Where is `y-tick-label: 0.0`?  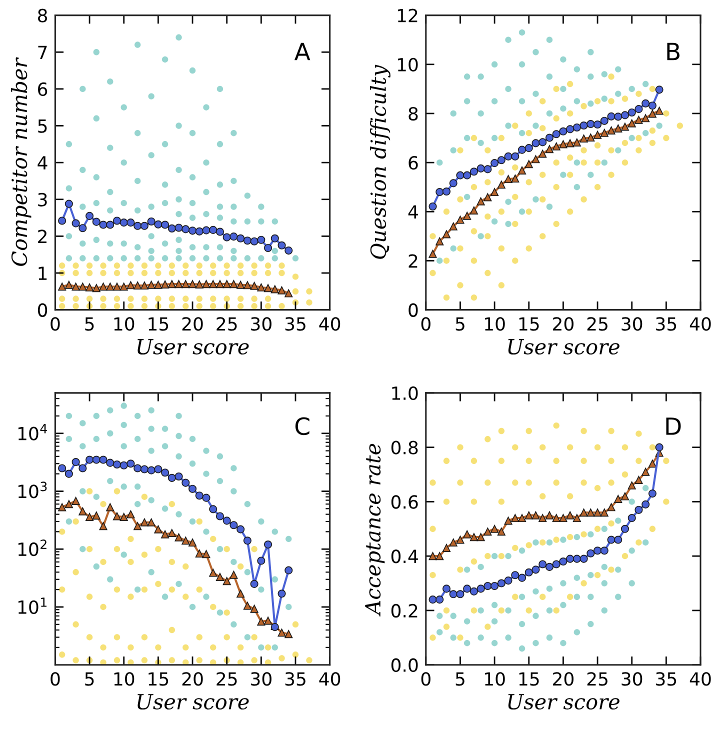 y-tick-label: 0.0 is located at coordinates (404, 665).